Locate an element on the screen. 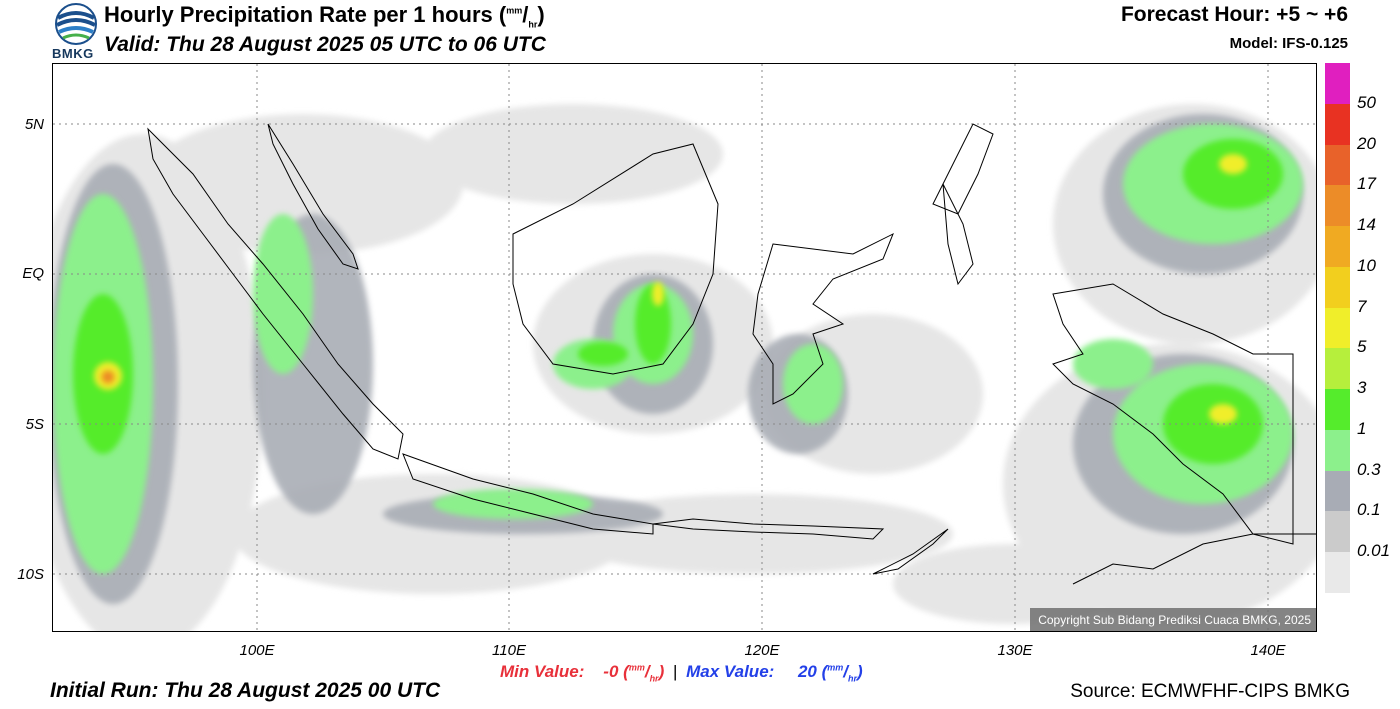 Image resolution: width=1400 pixels, height=709 pixels. colorbar-label: 50 is located at coordinates (1366, 102).